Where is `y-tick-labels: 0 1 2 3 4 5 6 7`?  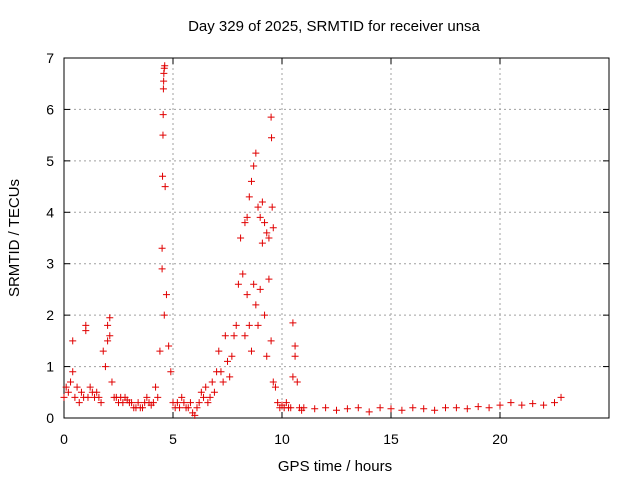
y-tick-labels: 0 1 2 3 4 5 6 7 is located at coordinates (50, 238).